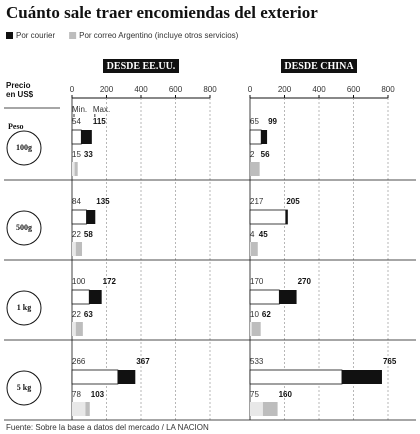 The height and width of the screenshot is (434, 420). I want to click on max-value-label: 115, so click(99, 121).